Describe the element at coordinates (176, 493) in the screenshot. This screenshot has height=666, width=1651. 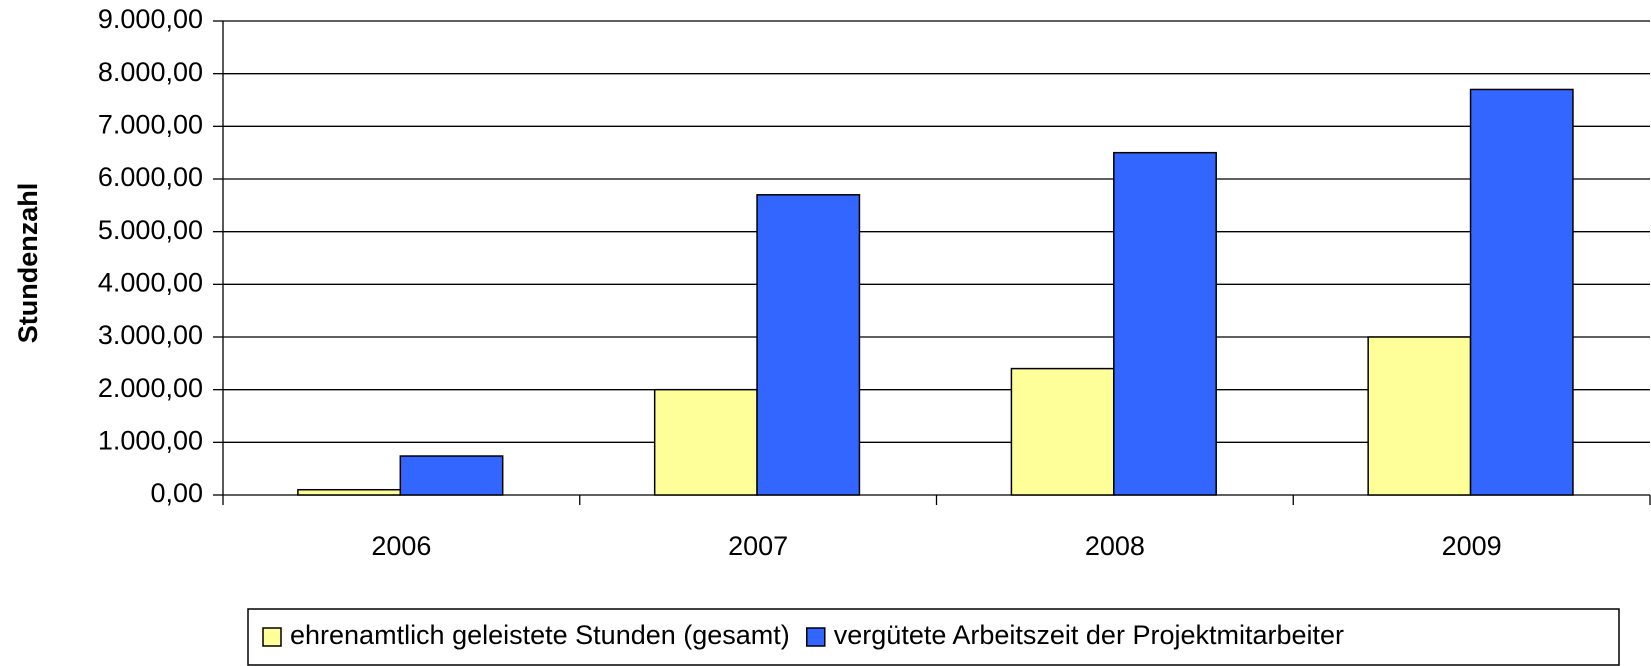
I see `y-tick-label: 0,00` at that location.